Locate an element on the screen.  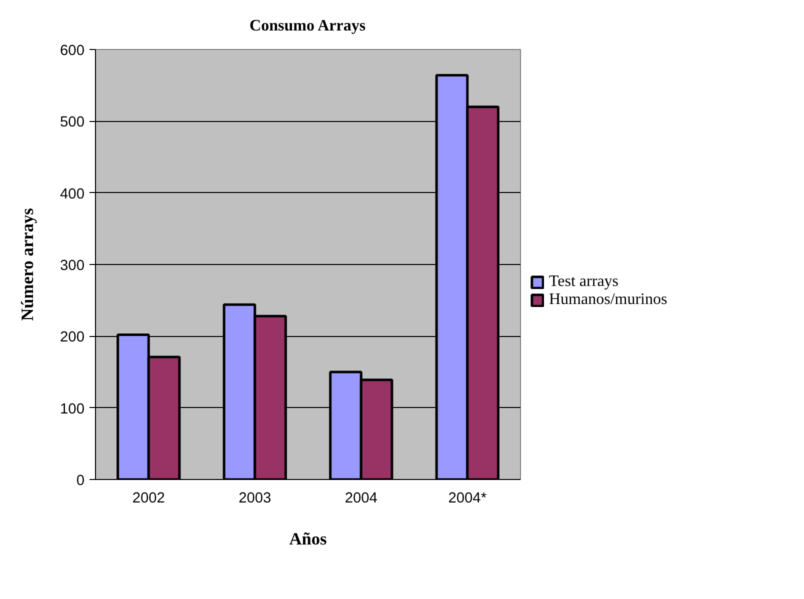
legend-label: Humanos/murinos is located at coordinates (608, 300).